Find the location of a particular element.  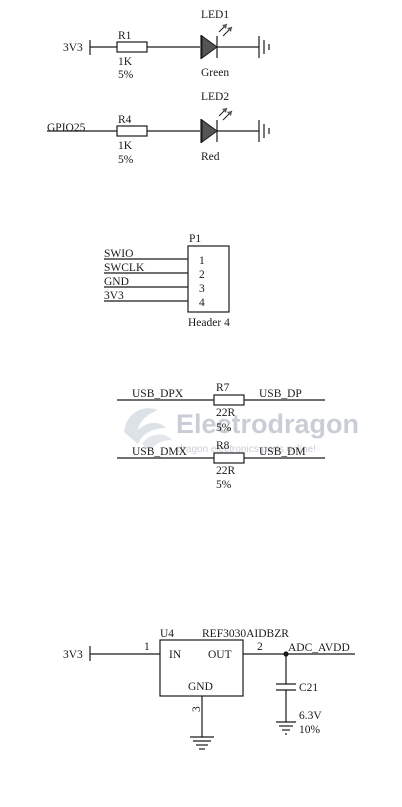

u4-pin-out-number: 2 is located at coordinates (260, 647).